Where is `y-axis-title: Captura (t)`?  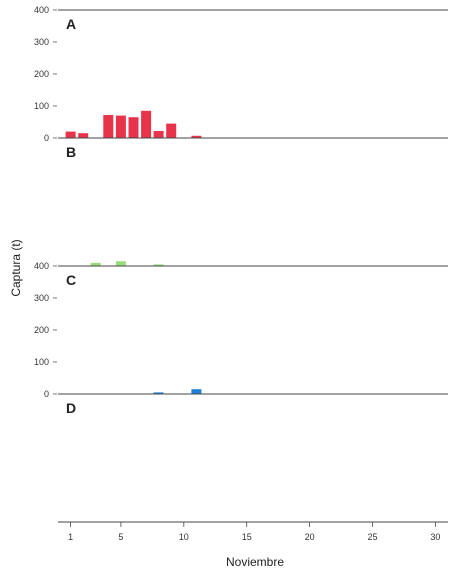 y-axis-title: Captura (t) is located at coordinates (16, 267).